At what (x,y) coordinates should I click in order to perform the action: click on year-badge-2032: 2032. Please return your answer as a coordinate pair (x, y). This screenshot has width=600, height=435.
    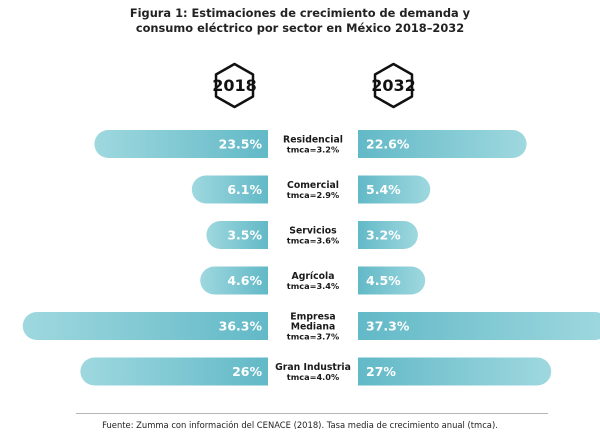
    Looking at the image, I should click on (393, 85).